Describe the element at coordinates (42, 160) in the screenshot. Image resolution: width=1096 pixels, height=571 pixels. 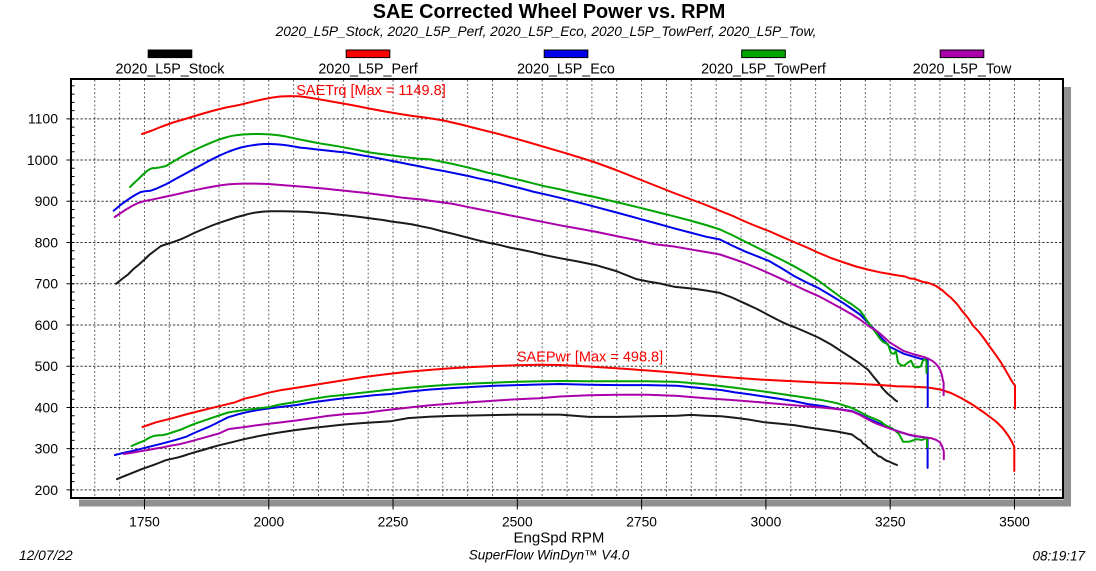
I see `svg-text: 1000` at that location.